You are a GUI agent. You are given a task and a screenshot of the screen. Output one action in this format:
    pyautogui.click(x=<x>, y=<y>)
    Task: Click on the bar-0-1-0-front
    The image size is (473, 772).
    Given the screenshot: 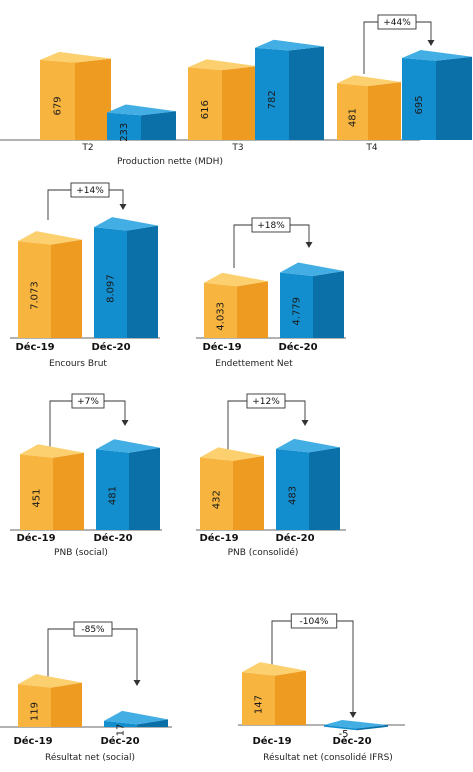 What is the action you would take?
    pyautogui.click(x=57, y=99)
    